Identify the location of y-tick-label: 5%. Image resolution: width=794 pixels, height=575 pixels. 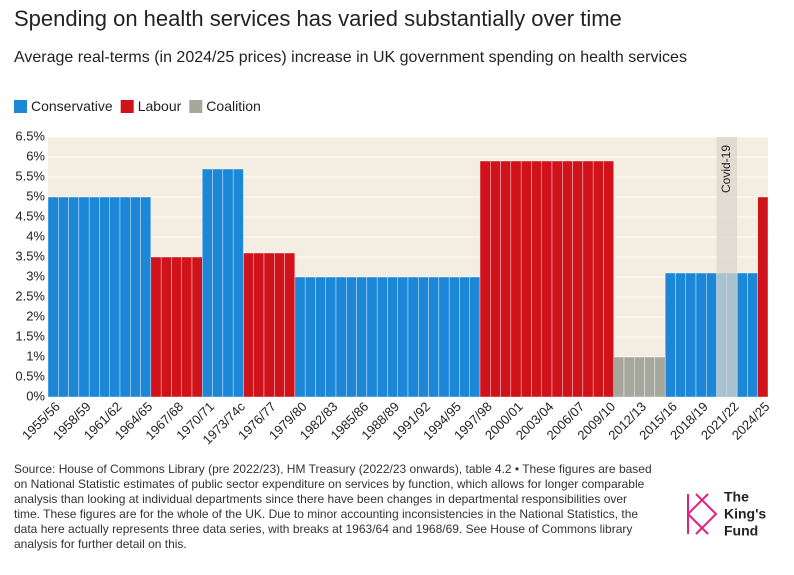
(35, 195).